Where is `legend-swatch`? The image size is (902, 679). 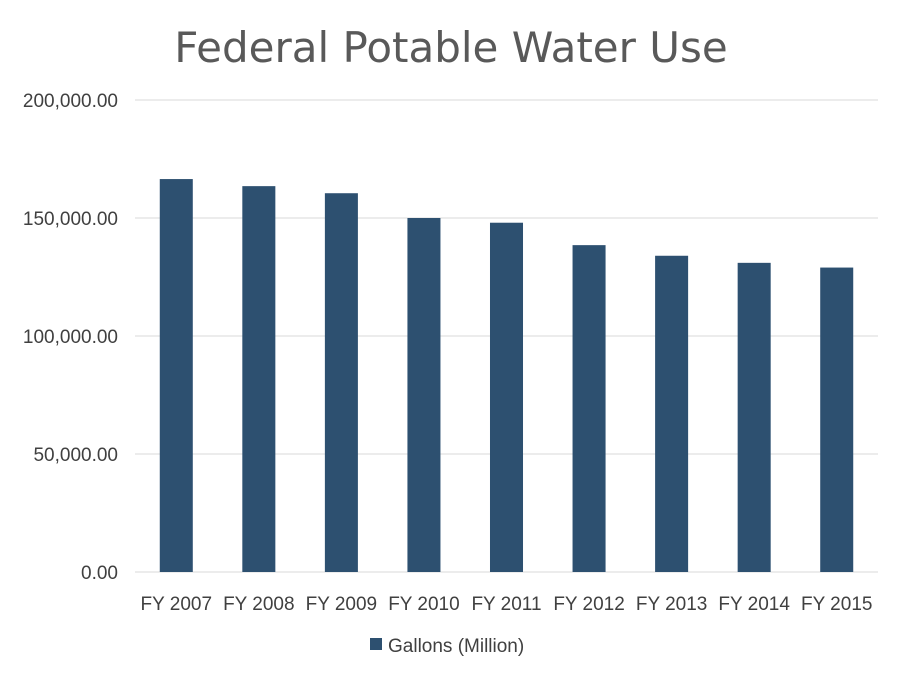 legend-swatch is located at coordinates (376, 644).